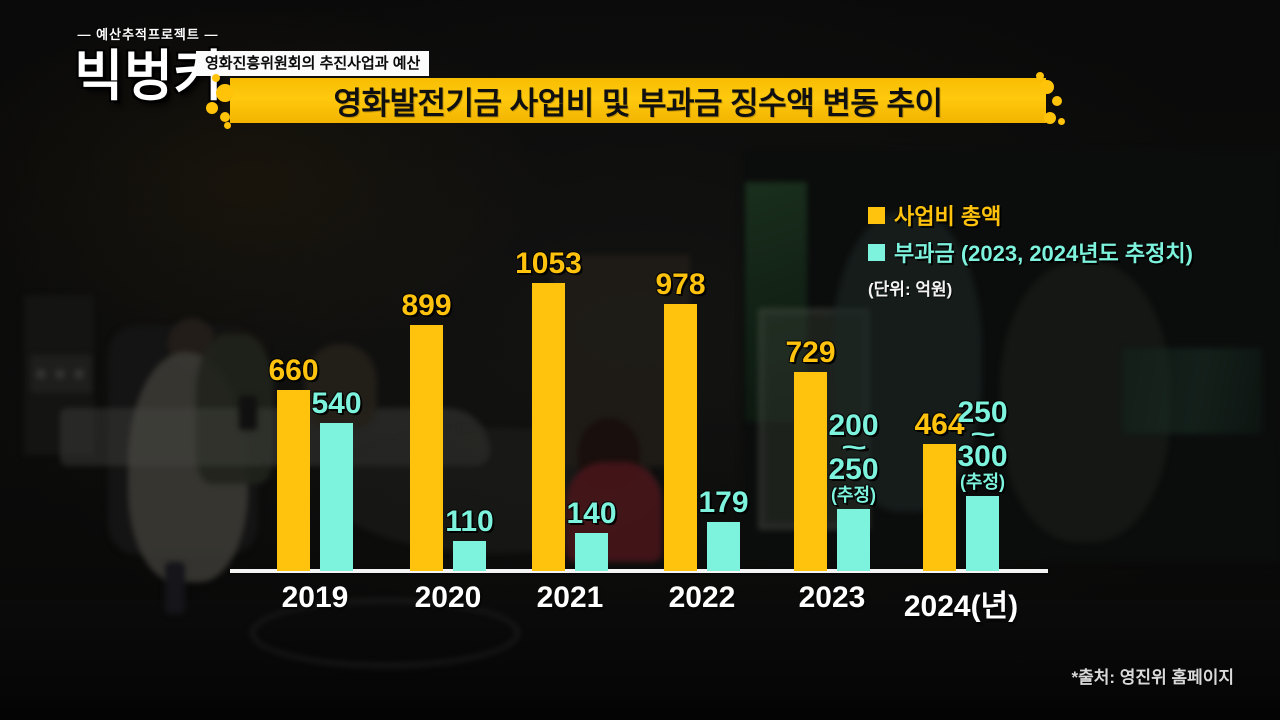 The height and width of the screenshot is (720, 1280). What do you see at coordinates (907, 362) in the screenshot?
I see `screen-face-left` at bounding box center [907, 362].